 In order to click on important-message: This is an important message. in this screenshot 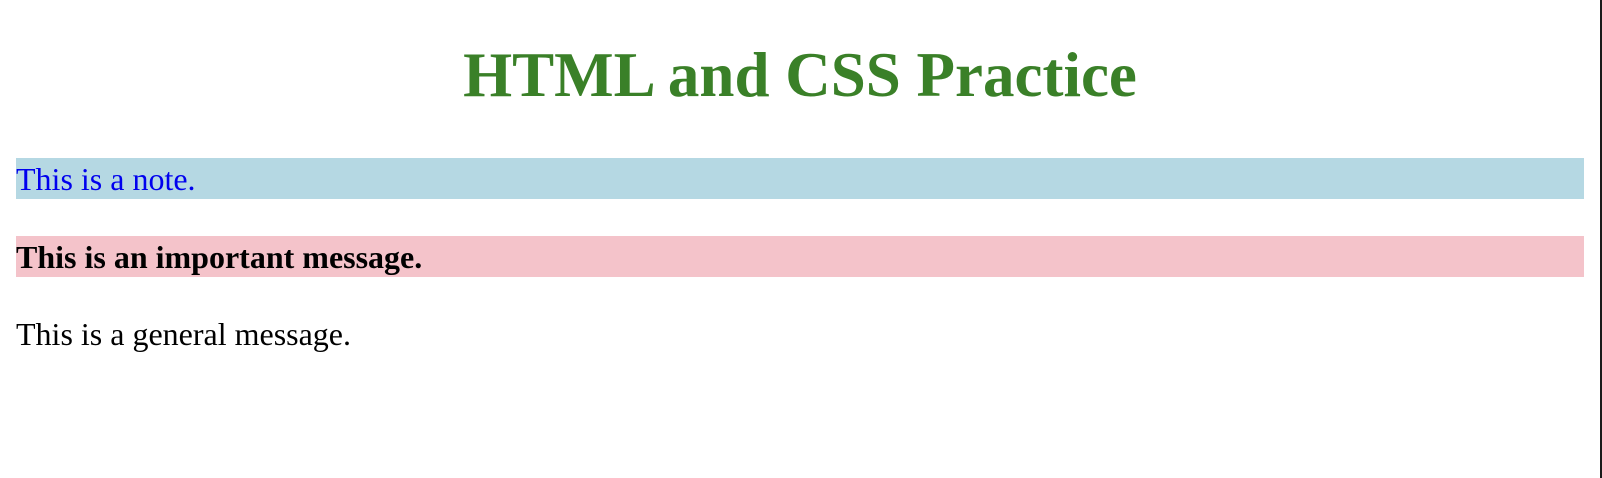, I will do `click(800, 256)`.